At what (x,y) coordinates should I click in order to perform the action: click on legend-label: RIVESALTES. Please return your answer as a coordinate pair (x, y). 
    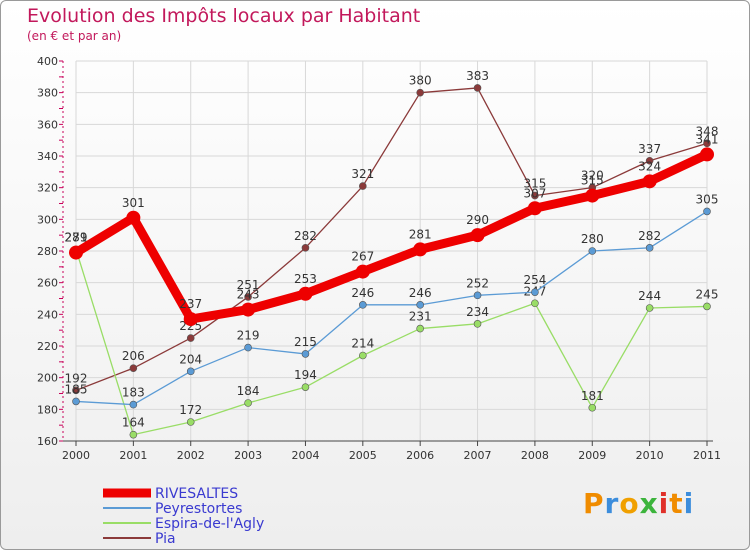
    Looking at the image, I should click on (196, 494).